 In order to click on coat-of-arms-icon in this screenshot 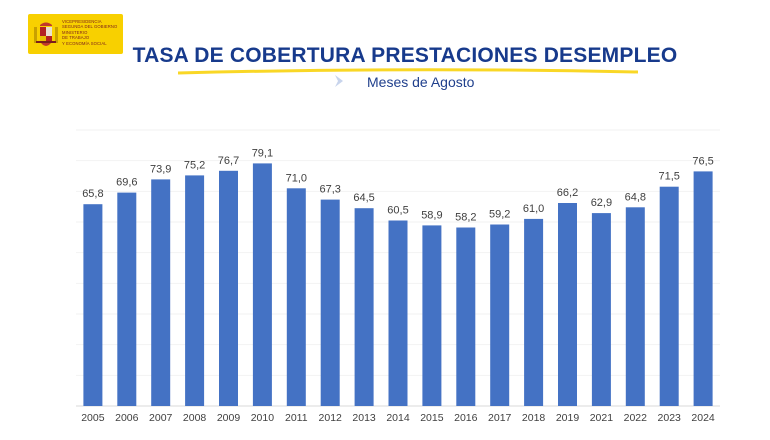, I will do `click(46, 34)`.